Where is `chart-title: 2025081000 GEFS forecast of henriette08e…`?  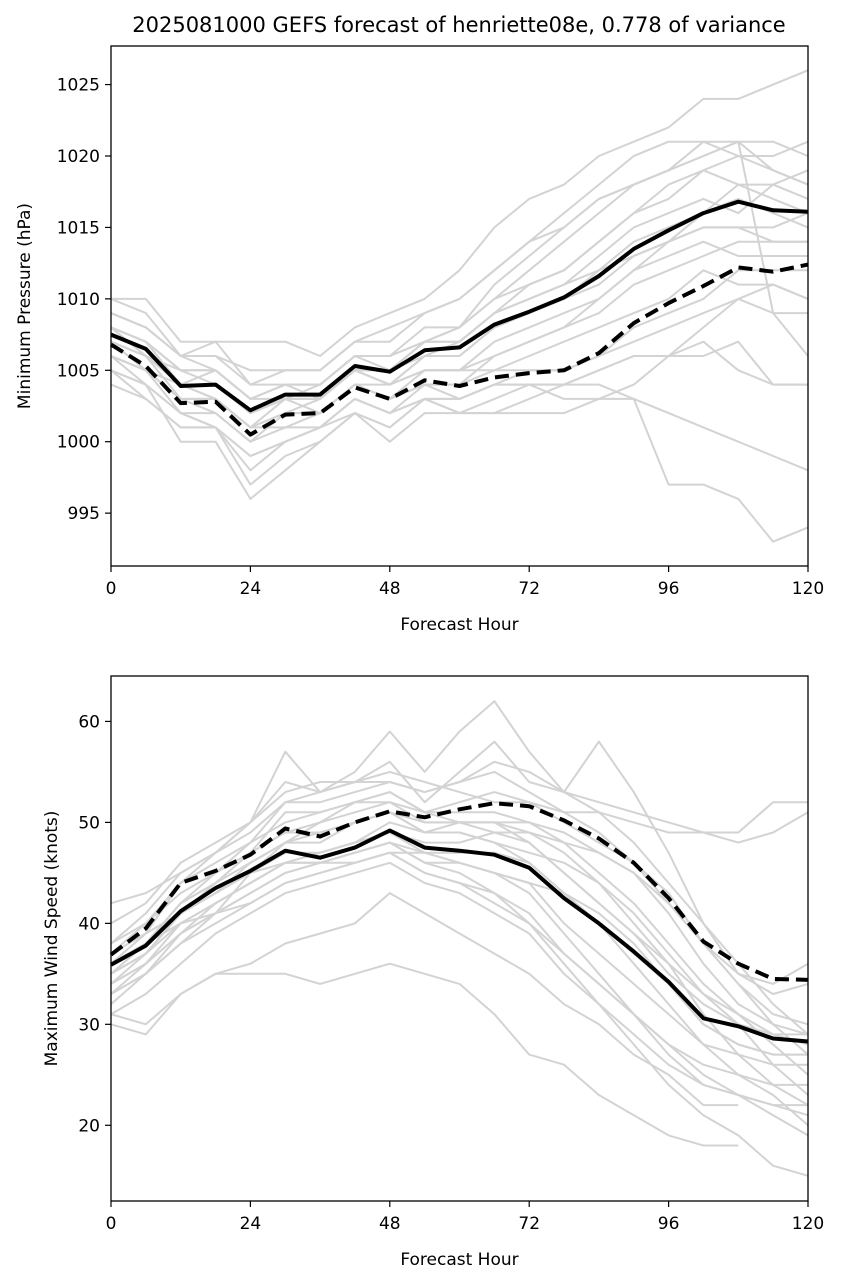 chart-title: 2025081000 GEFS forecast of henriette08e… is located at coordinates (458, 25).